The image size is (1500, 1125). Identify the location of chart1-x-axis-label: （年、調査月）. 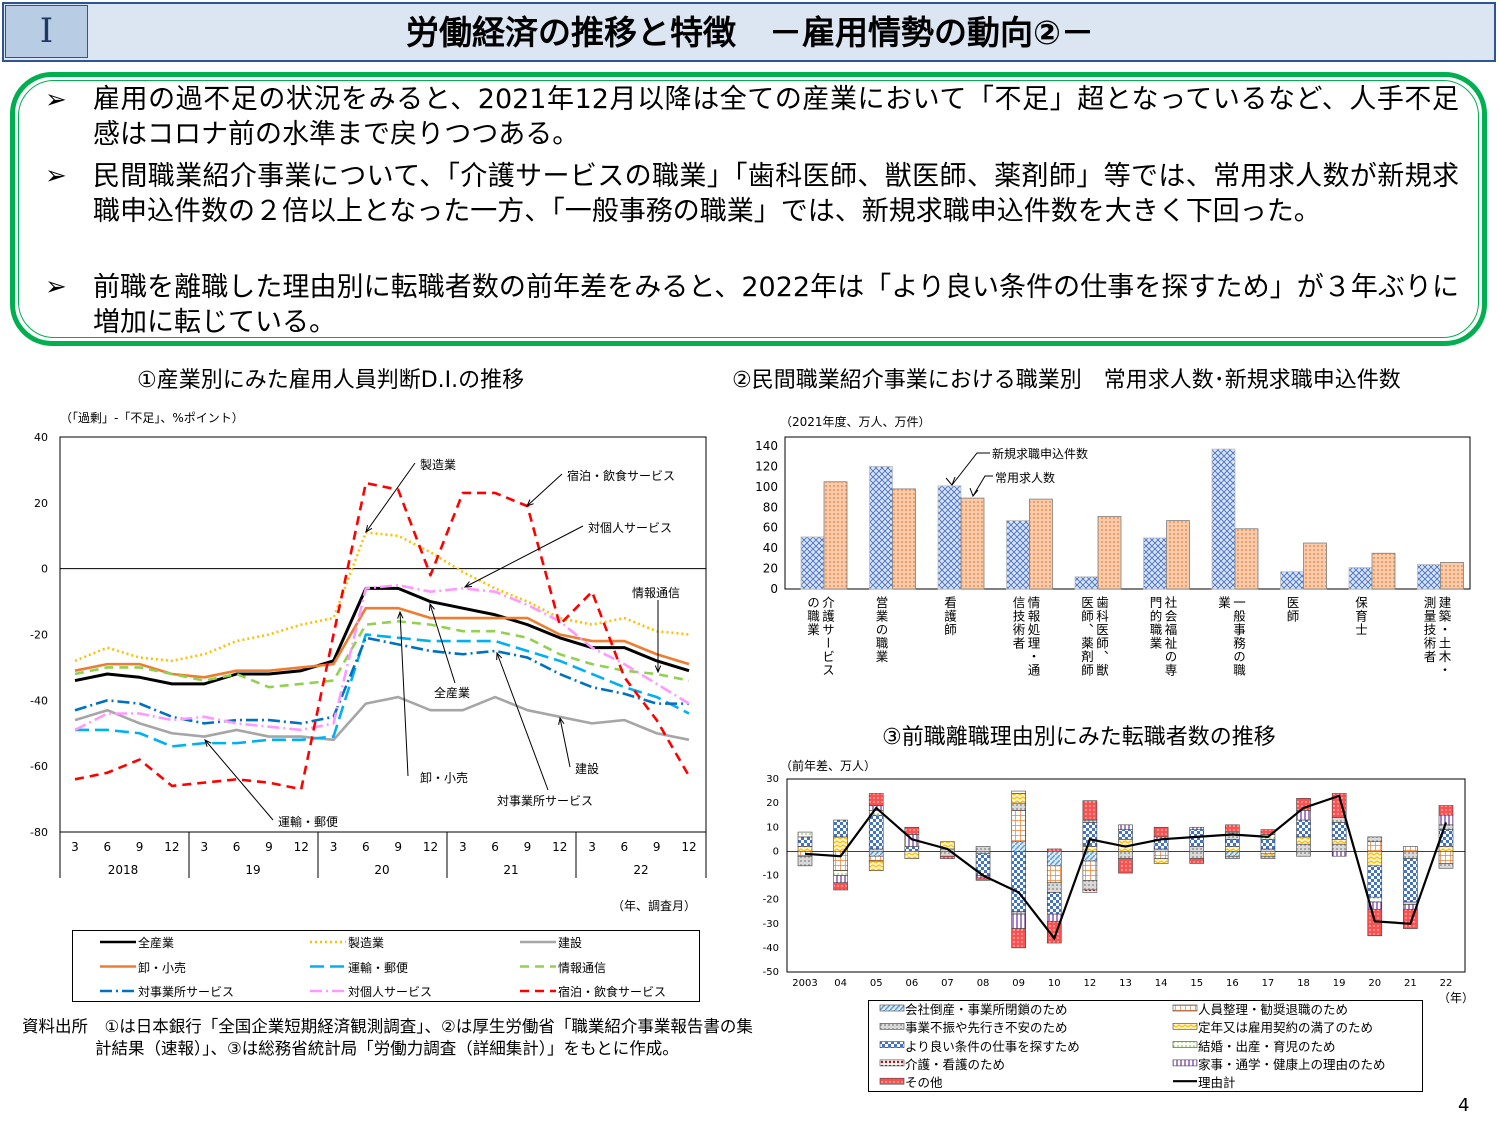
(654, 906).